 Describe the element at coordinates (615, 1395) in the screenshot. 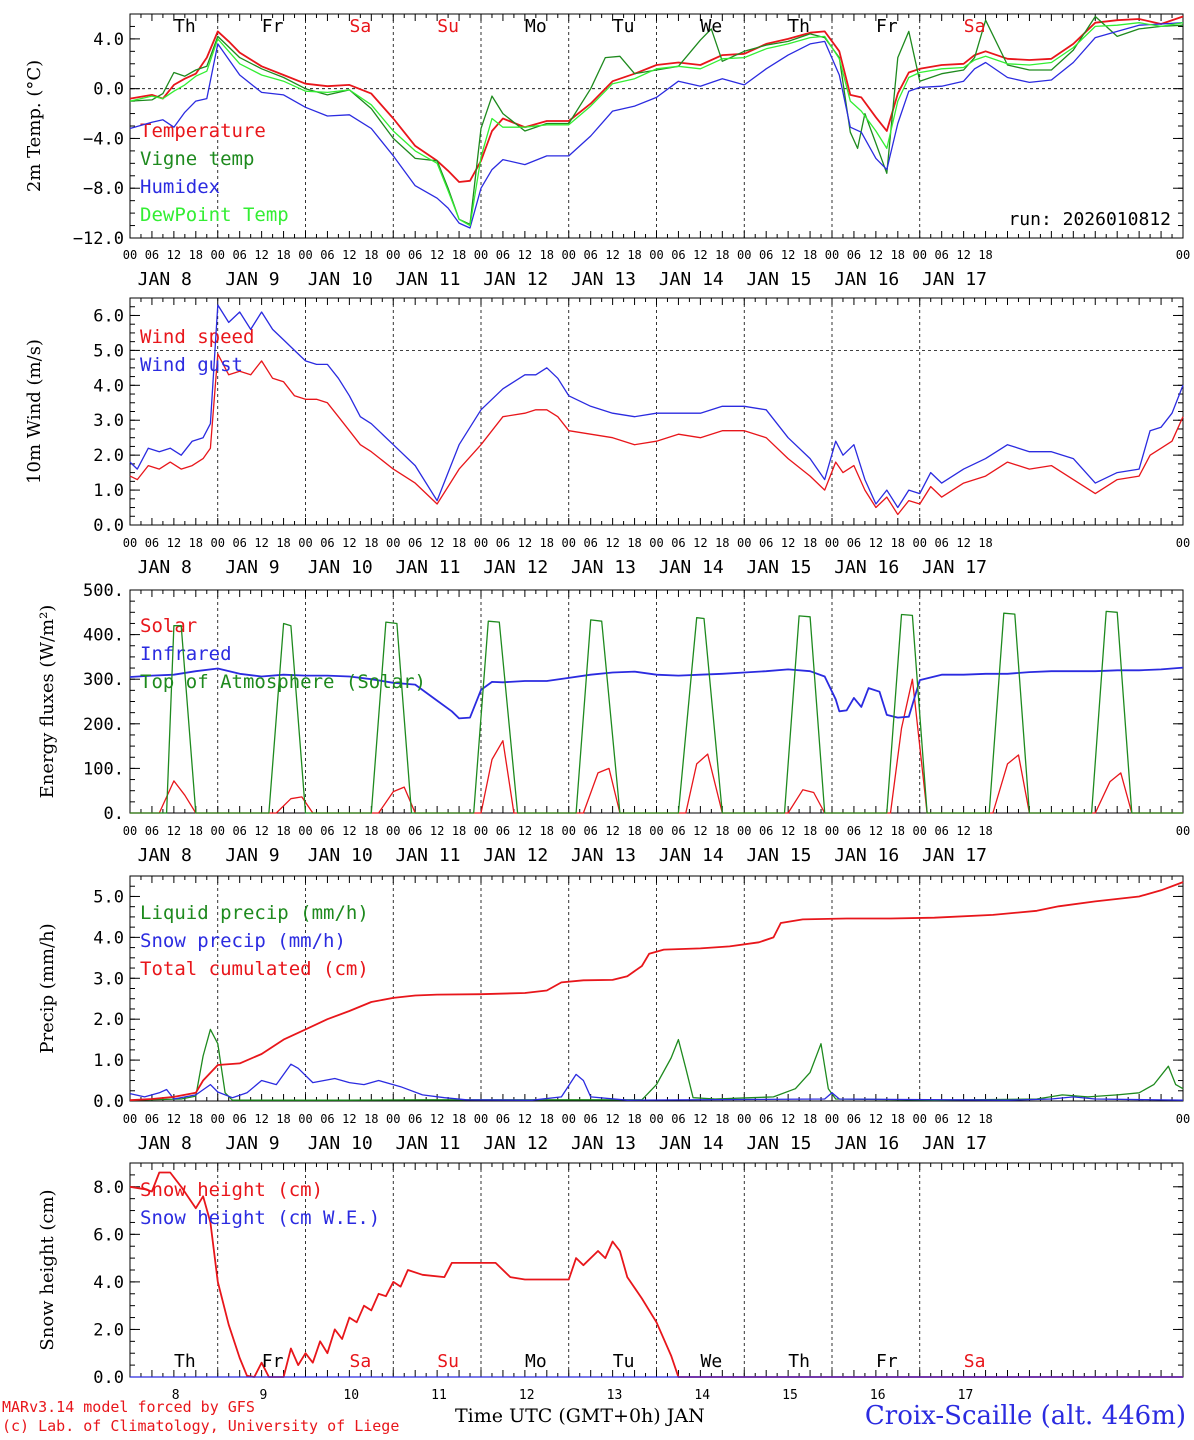

I see `x-day-number-label: 13` at that location.